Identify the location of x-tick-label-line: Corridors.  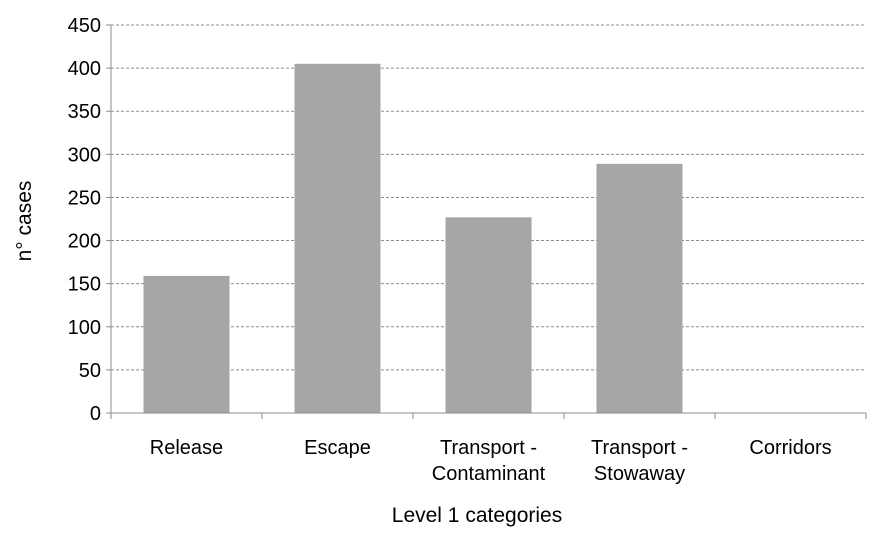
(790, 448).